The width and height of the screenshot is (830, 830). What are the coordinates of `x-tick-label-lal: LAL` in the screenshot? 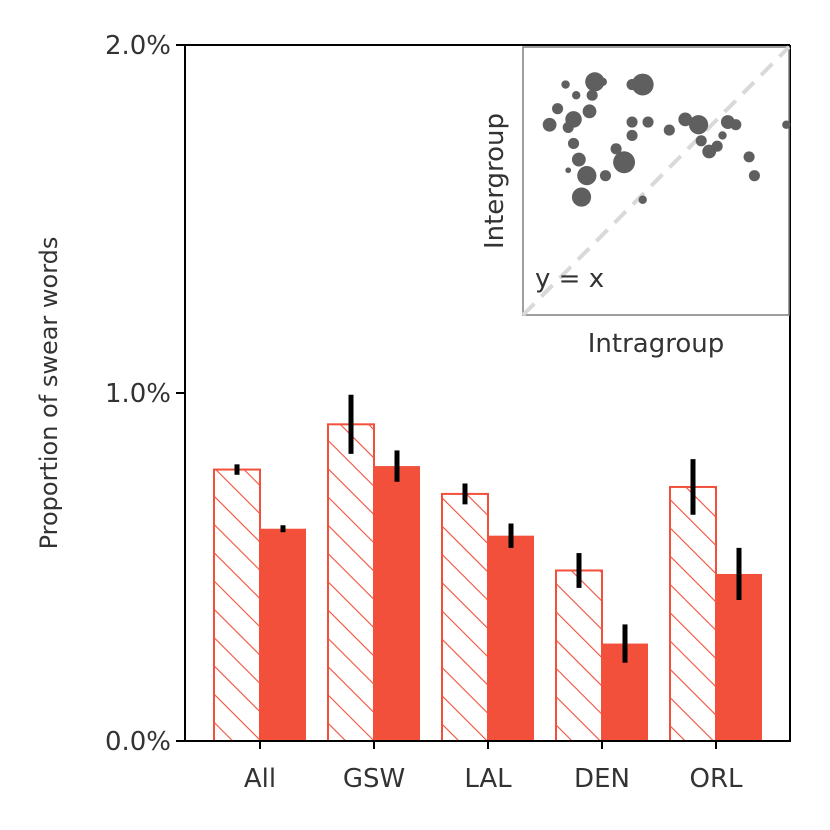 It's located at (488, 779).